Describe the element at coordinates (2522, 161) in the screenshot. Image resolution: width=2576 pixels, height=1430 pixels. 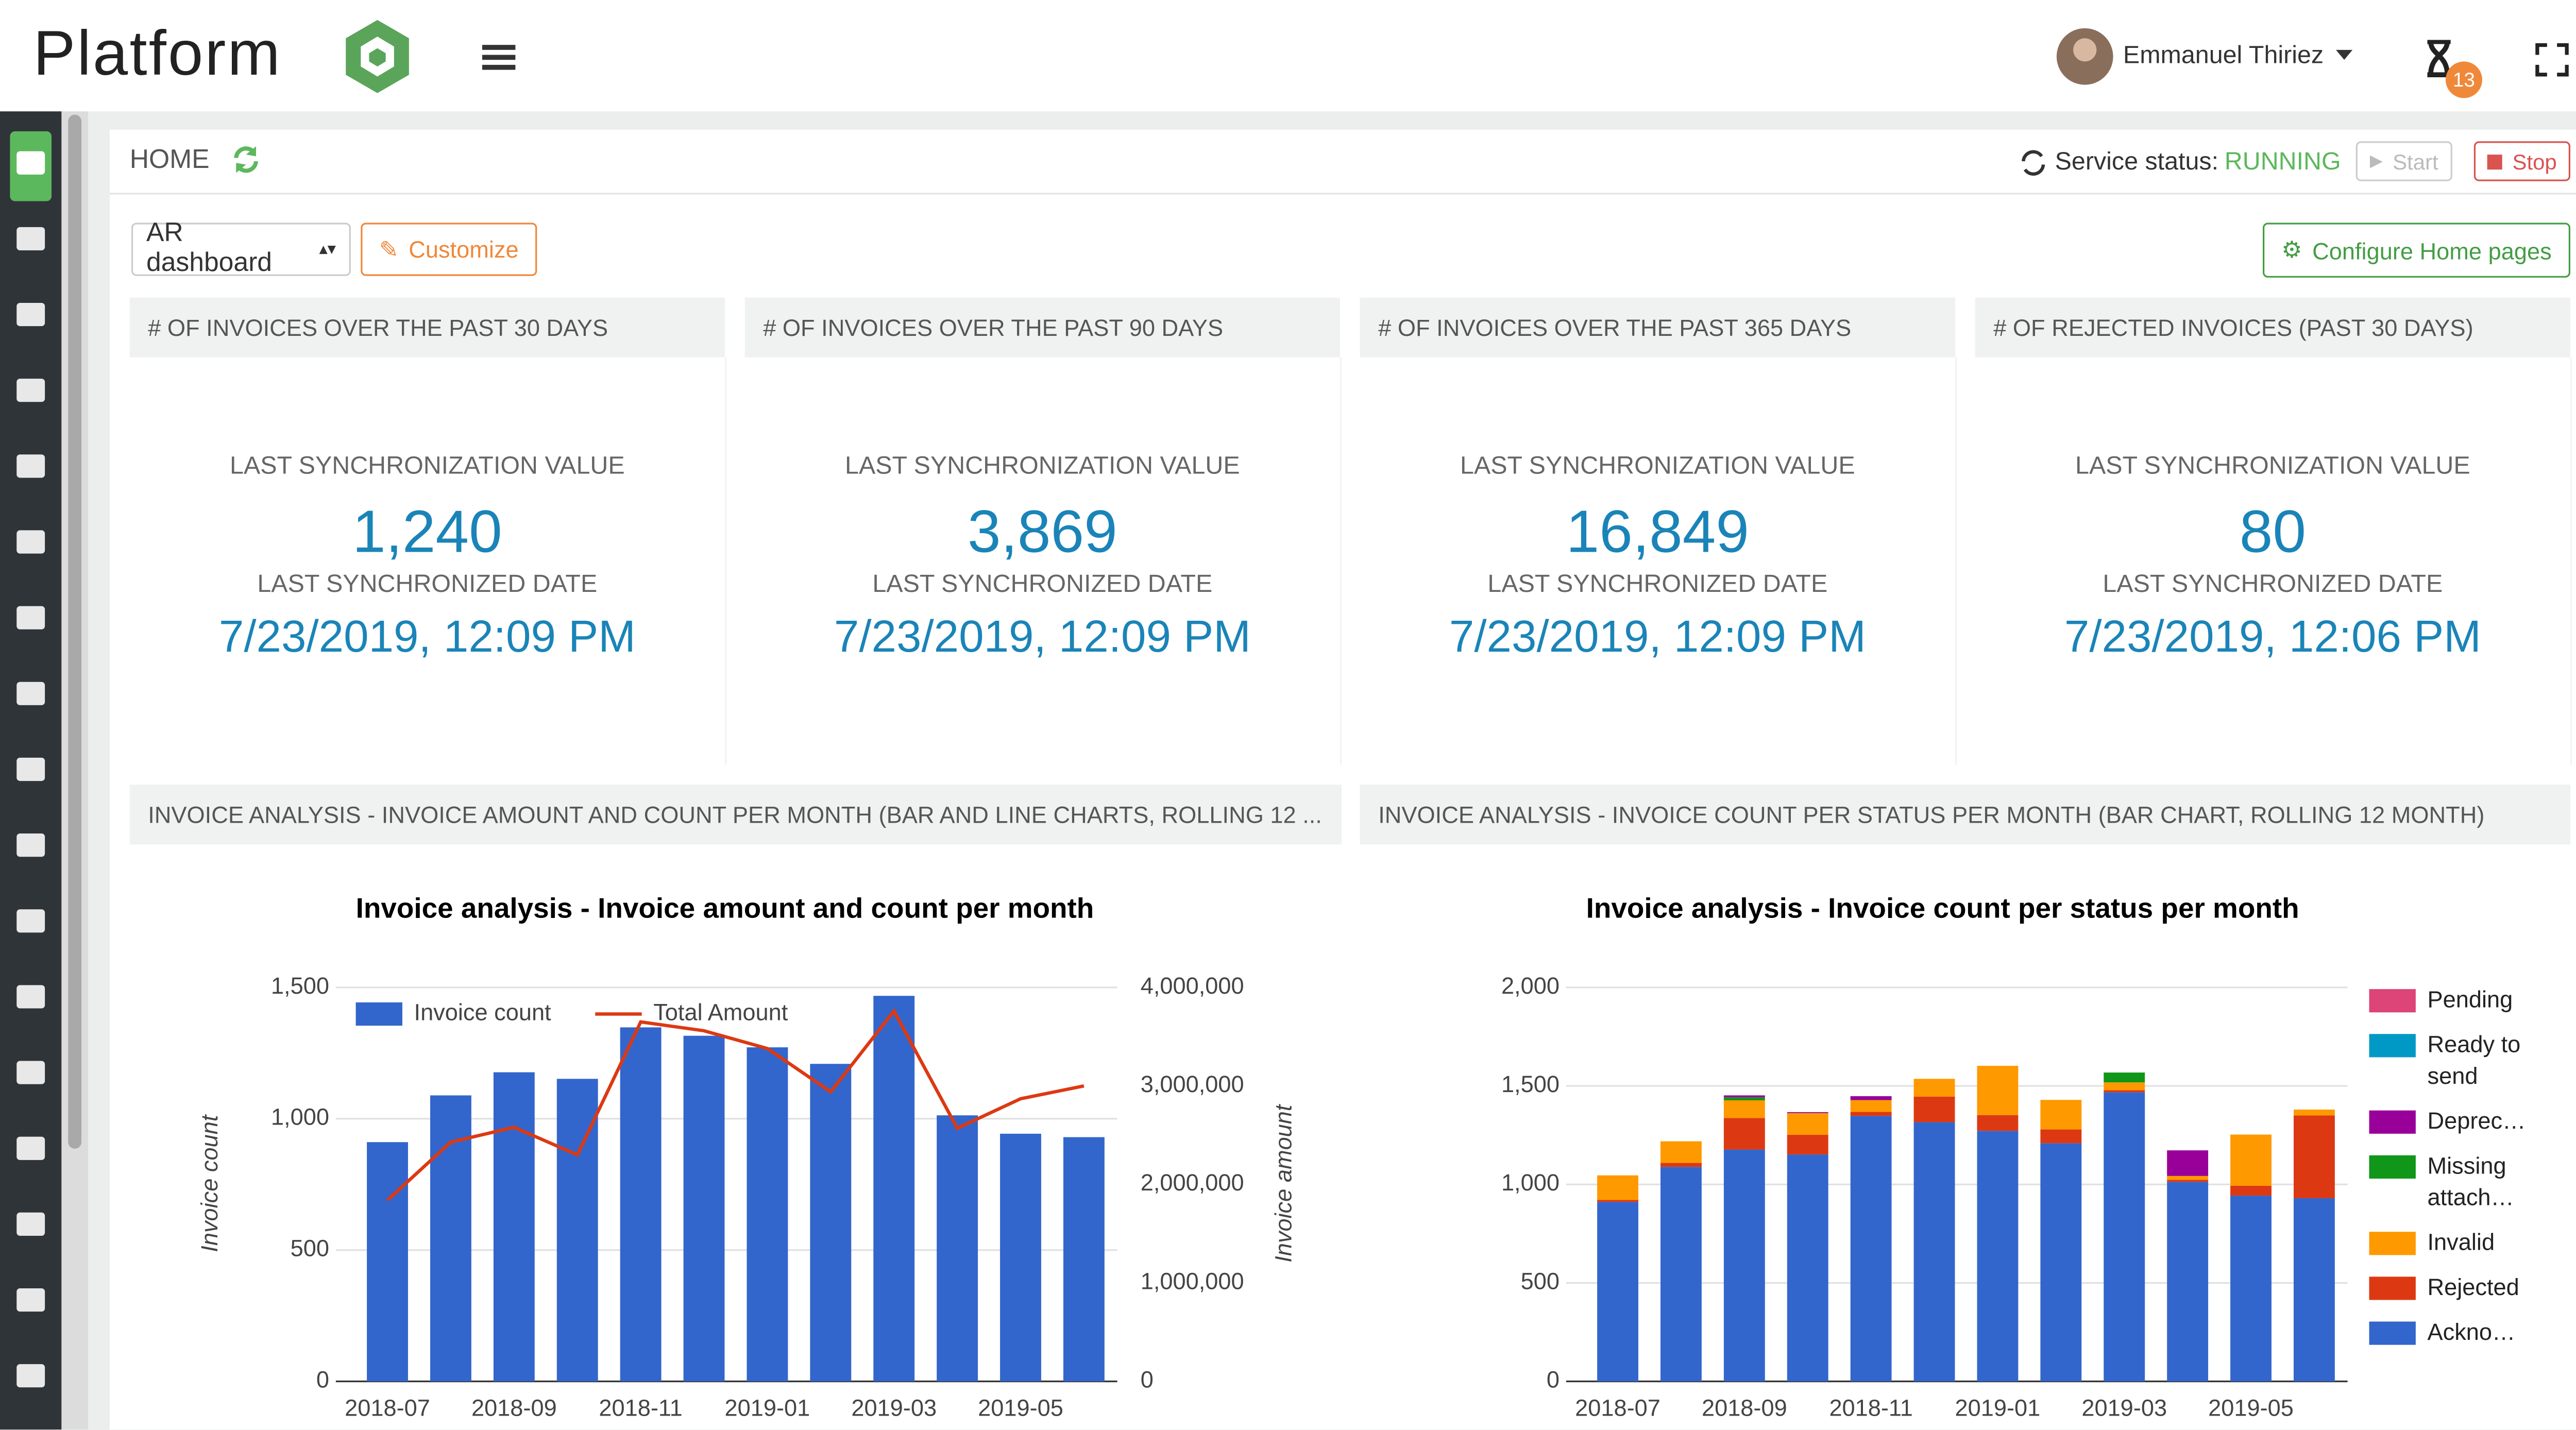
I see `stop-button: Stop` at that location.